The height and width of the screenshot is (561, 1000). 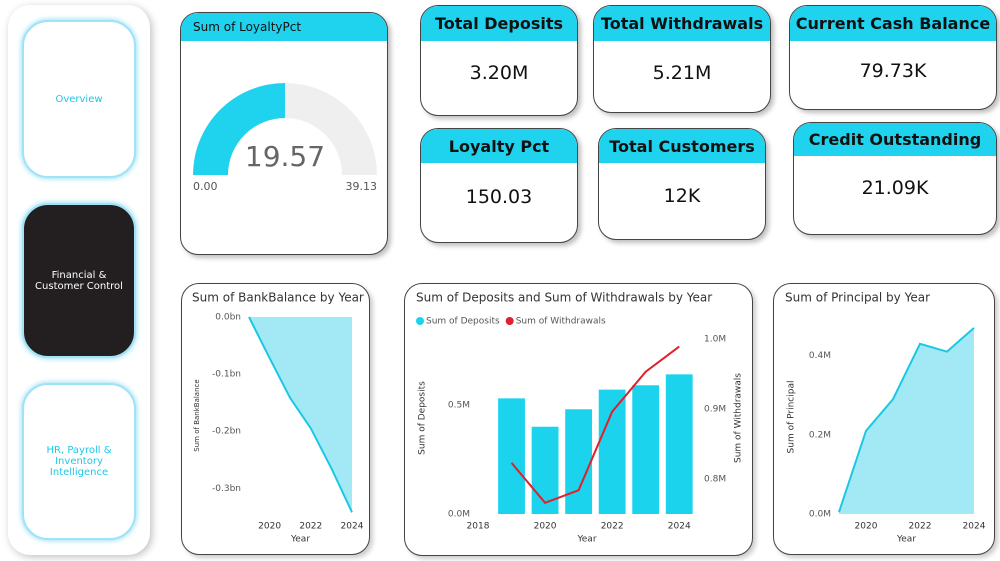 I want to click on kpi-value: 3.20M, so click(x=499, y=73).